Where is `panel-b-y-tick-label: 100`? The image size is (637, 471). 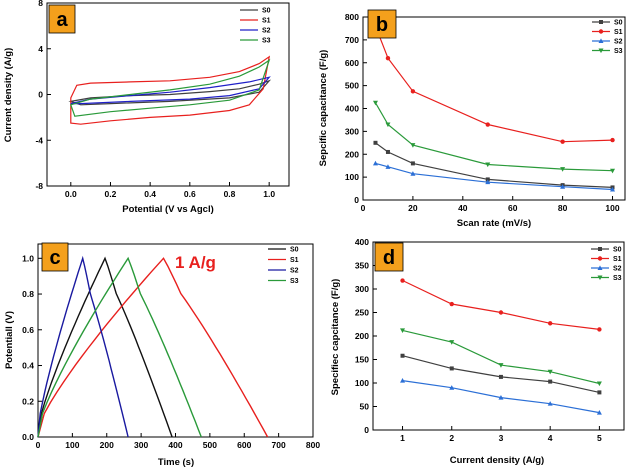
panel-b-y-tick-label: 100 is located at coordinates (352, 177).